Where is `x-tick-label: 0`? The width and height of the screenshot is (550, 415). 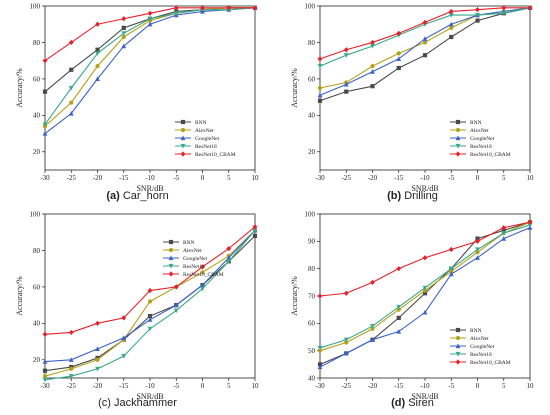 x-tick-label: 0 is located at coordinates (203, 386).